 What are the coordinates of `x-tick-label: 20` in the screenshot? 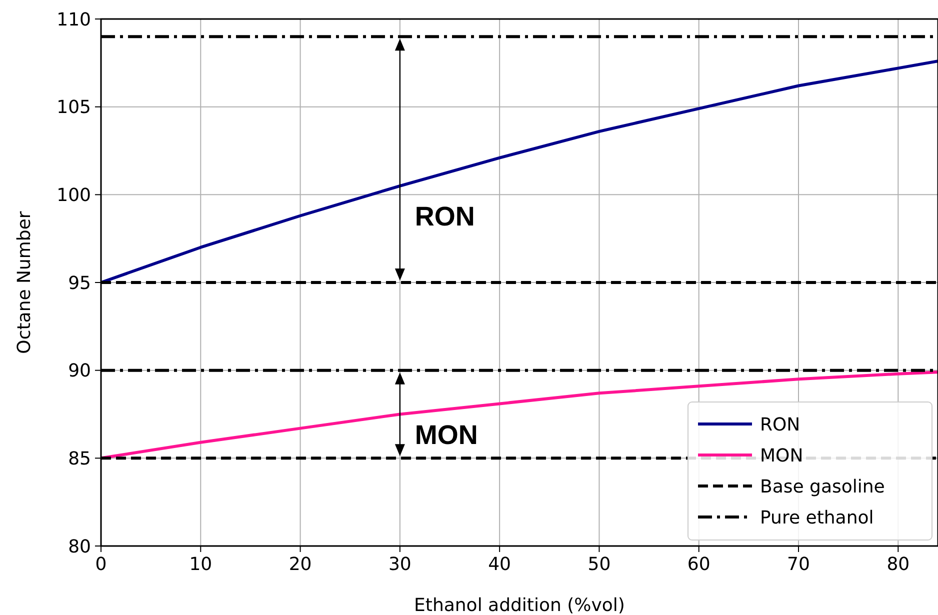 It's located at (300, 564).